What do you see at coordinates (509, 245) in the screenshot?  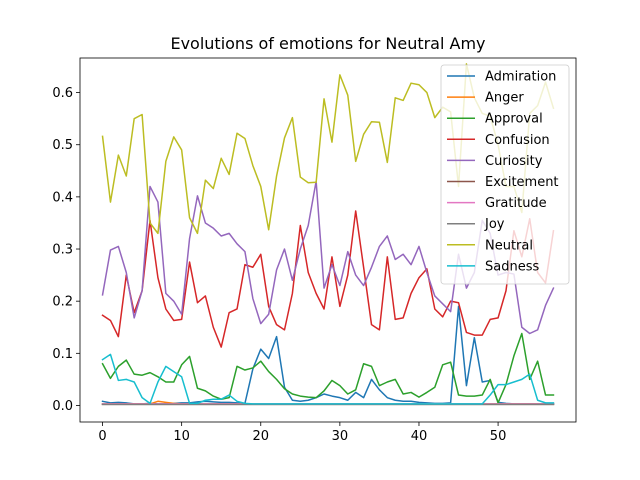 I see `legend-entry-neutral: Neutral` at bounding box center [509, 245].